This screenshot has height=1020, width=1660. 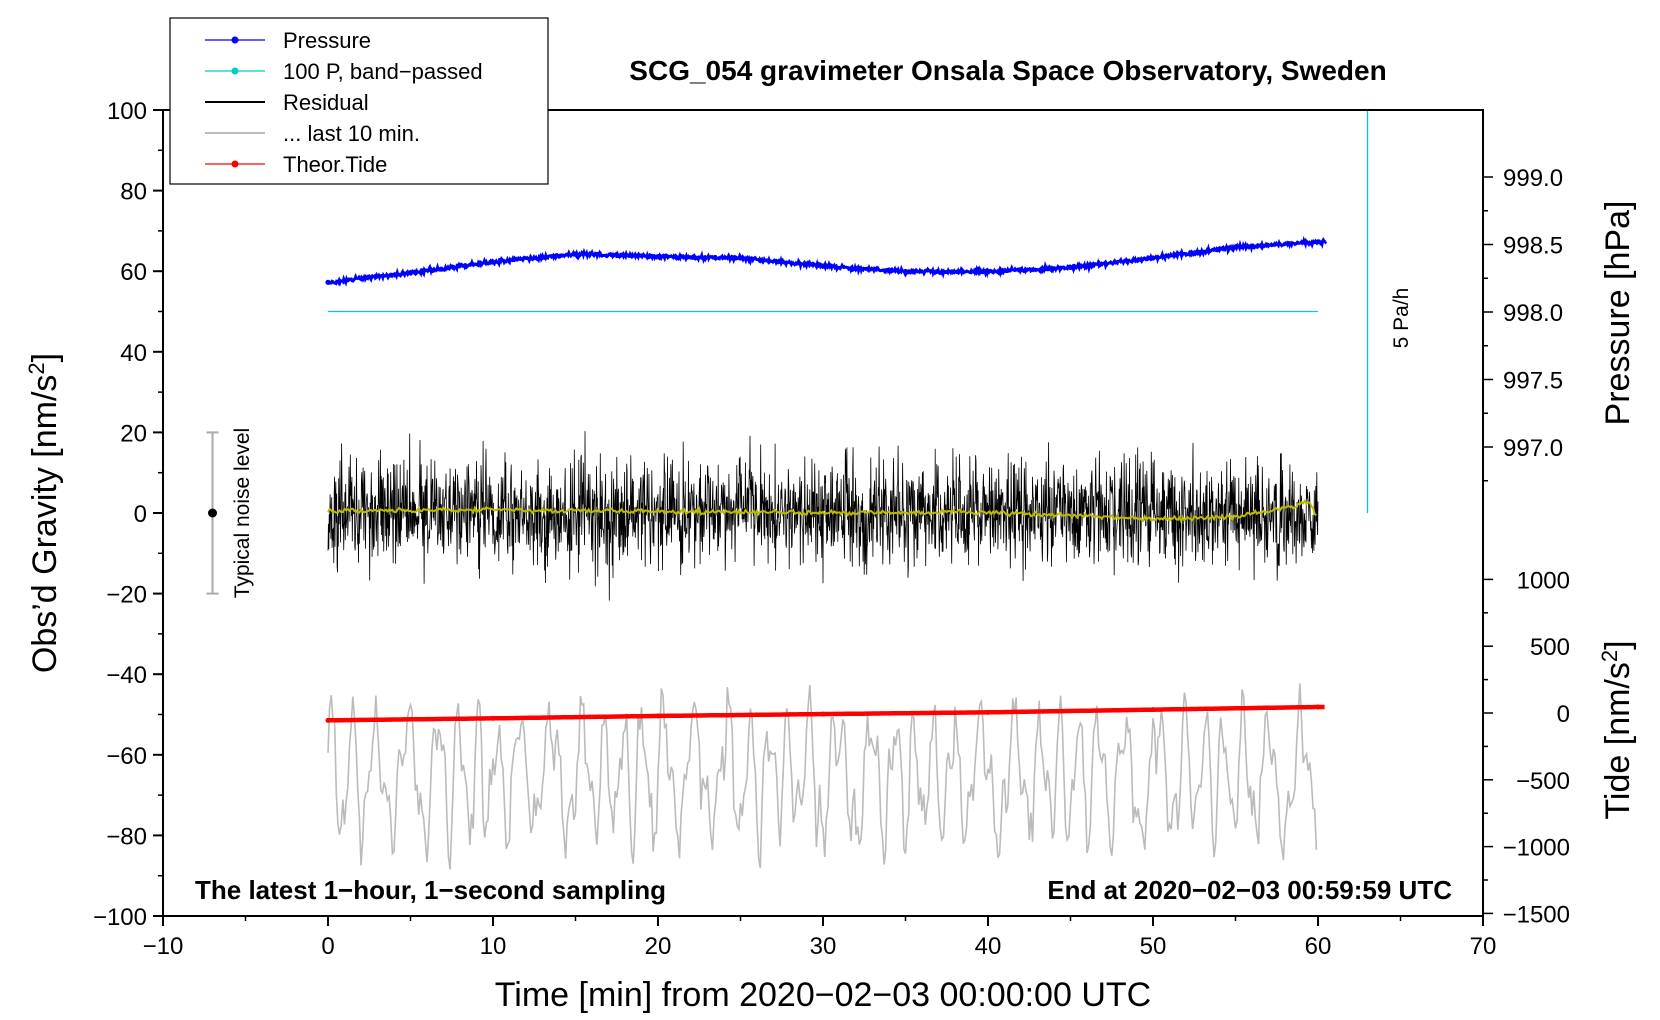 I want to click on tide-tick-label: 500, so click(x=1550, y=647).